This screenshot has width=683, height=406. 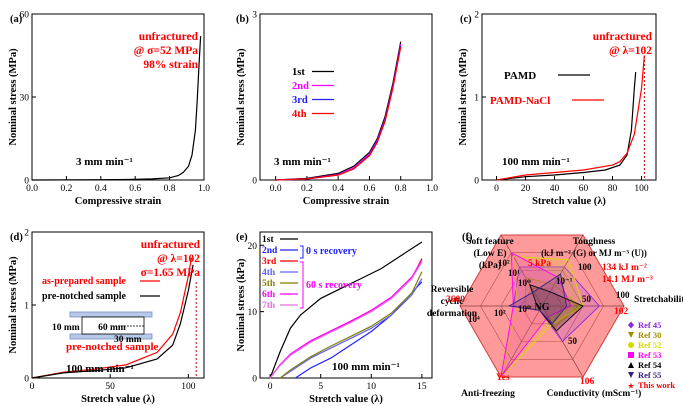 What do you see at coordinates (594, 253) in the screenshot?
I see `radar-axis-label: (kJ m⁻² (G) or MJ m⁻³ (U))` at bounding box center [594, 253].